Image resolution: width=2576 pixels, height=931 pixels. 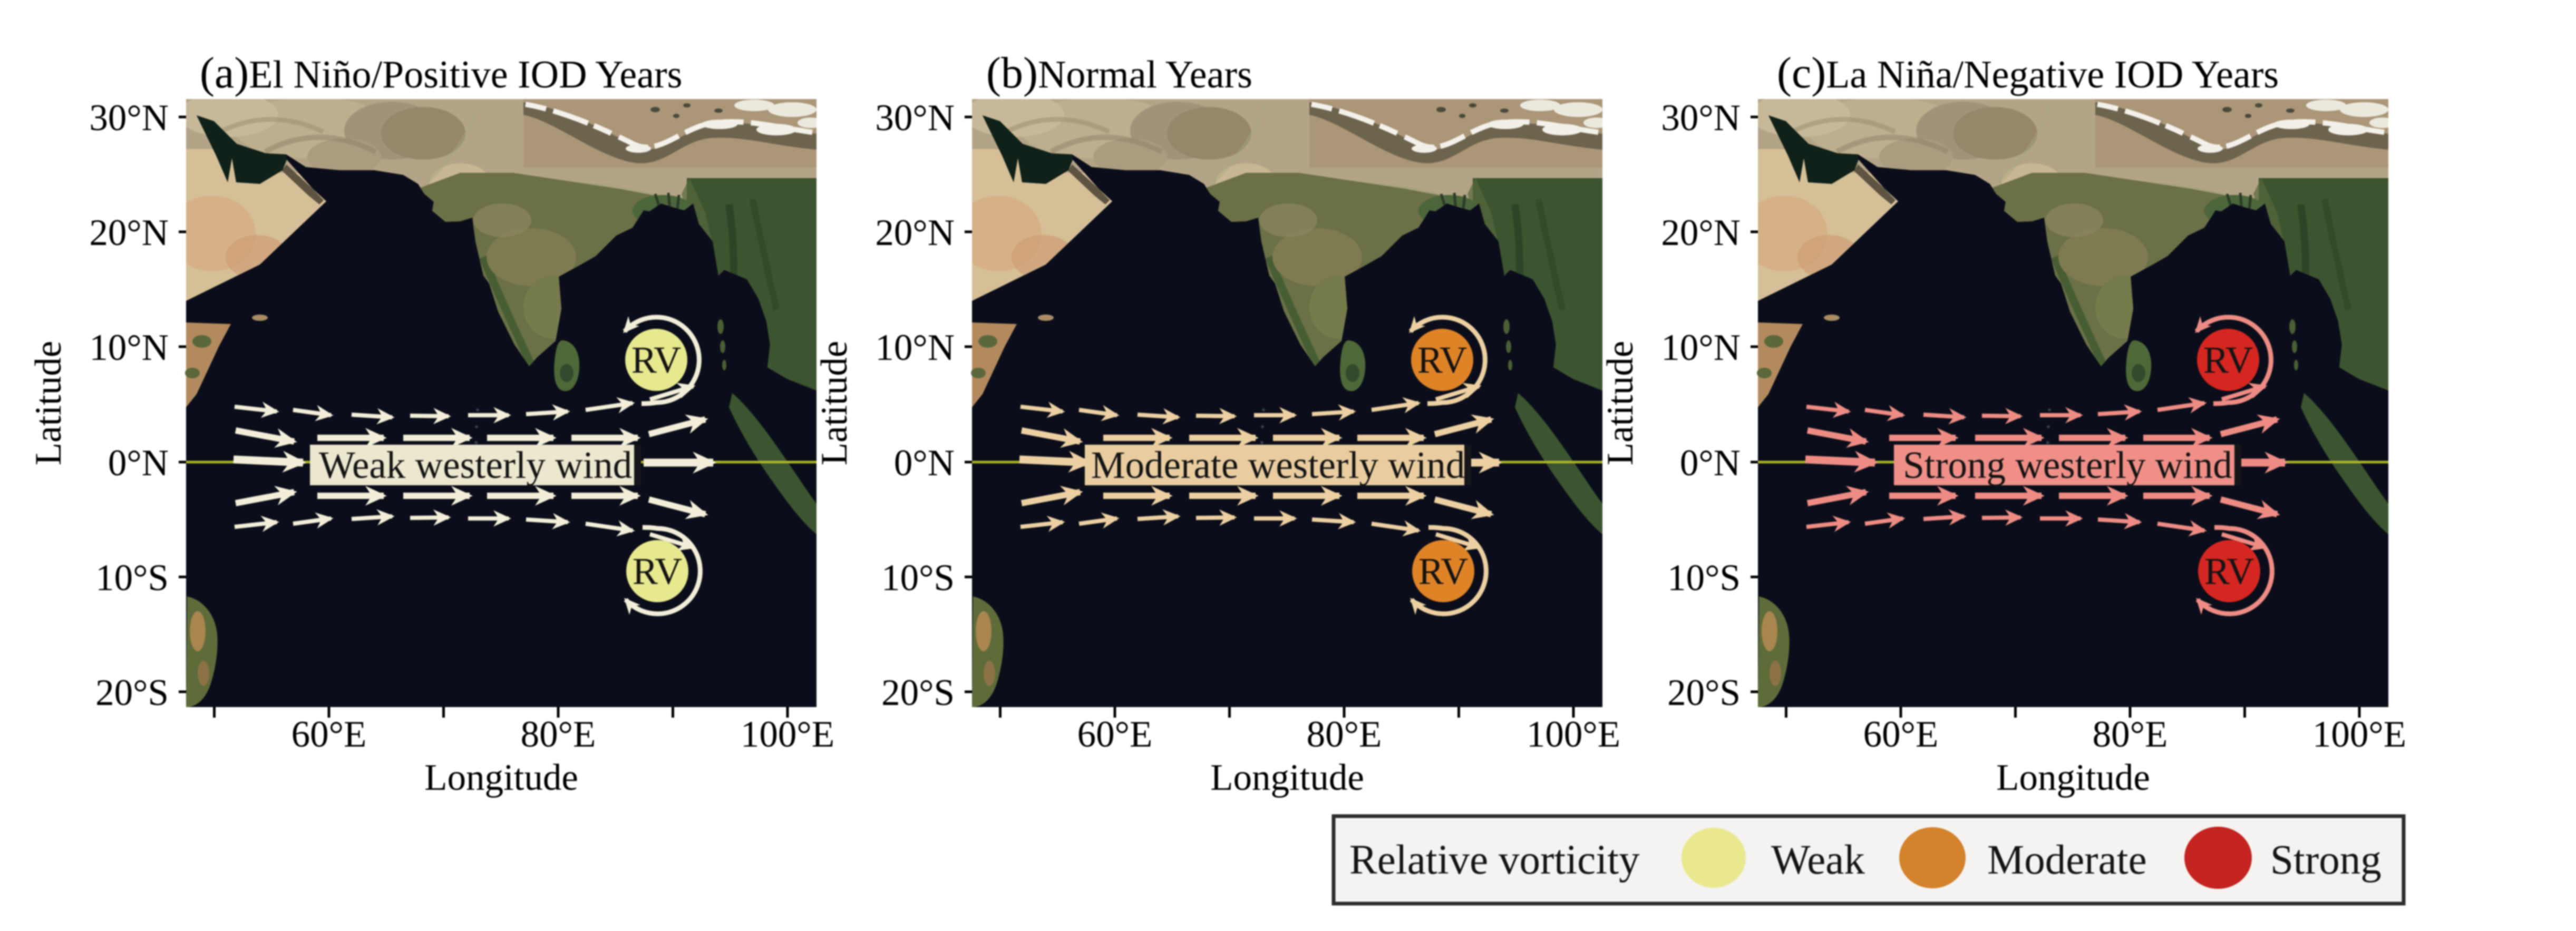 What do you see at coordinates (475, 465) in the screenshot?
I see `svg-text: Weak westerly wind` at bounding box center [475, 465].